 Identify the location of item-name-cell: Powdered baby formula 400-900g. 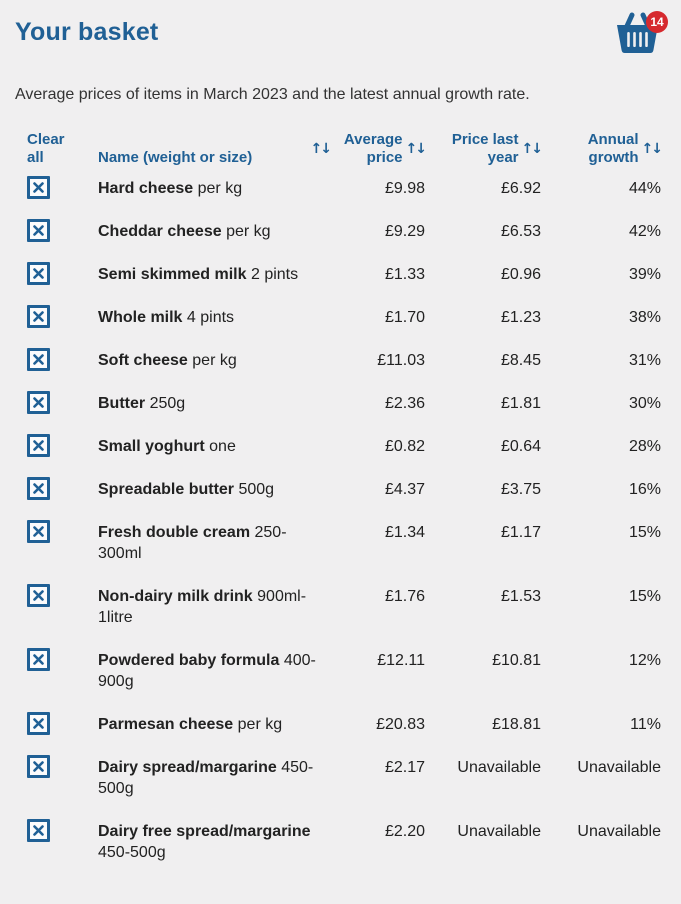
(214, 671).